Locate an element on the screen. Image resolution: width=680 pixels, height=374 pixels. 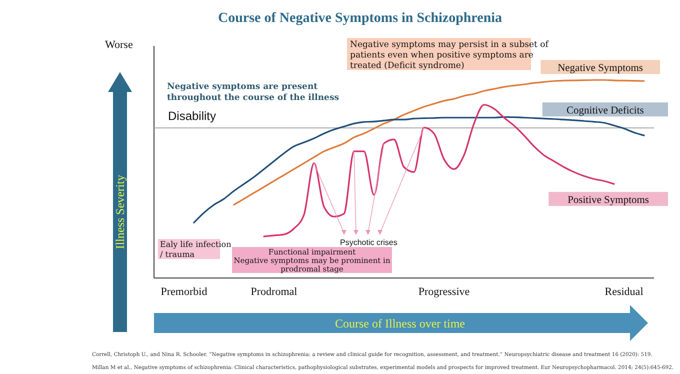
annotation: Ealy life infection / trauma is located at coordinates (196, 249).